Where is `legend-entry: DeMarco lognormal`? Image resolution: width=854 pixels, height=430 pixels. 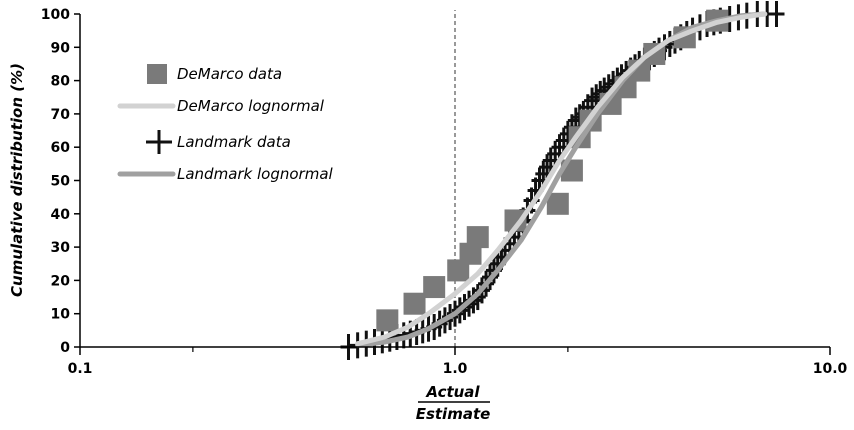
legend-entry: DeMarco lognormal is located at coordinates (221, 106).